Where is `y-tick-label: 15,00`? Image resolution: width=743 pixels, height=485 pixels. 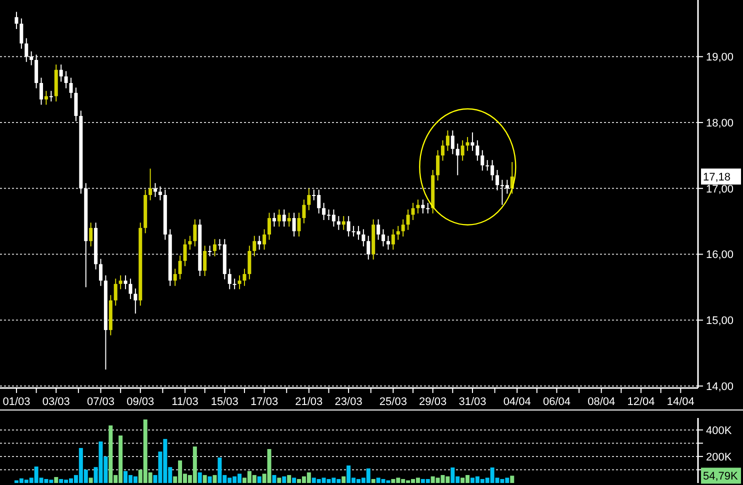 y-tick-label: 15,00 is located at coordinates (720, 321).